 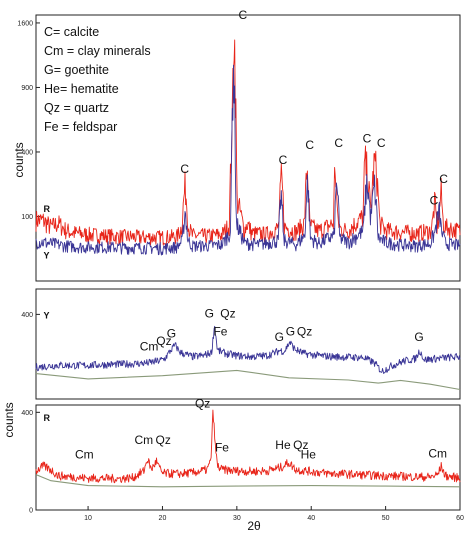 What do you see at coordinates (25, 23) in the screenshot?
I see `y-tick-label: 1600` at bounding box center [25, 23].